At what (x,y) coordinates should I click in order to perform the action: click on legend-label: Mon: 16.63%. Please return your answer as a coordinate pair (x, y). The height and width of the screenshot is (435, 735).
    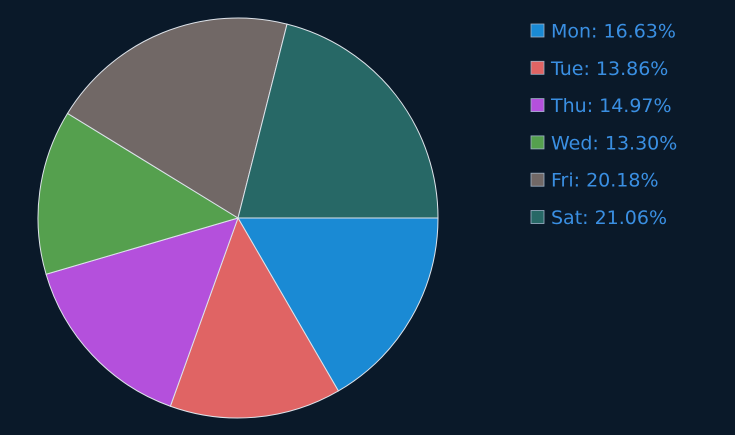
    Looking at the image, I should click on (613, 32).